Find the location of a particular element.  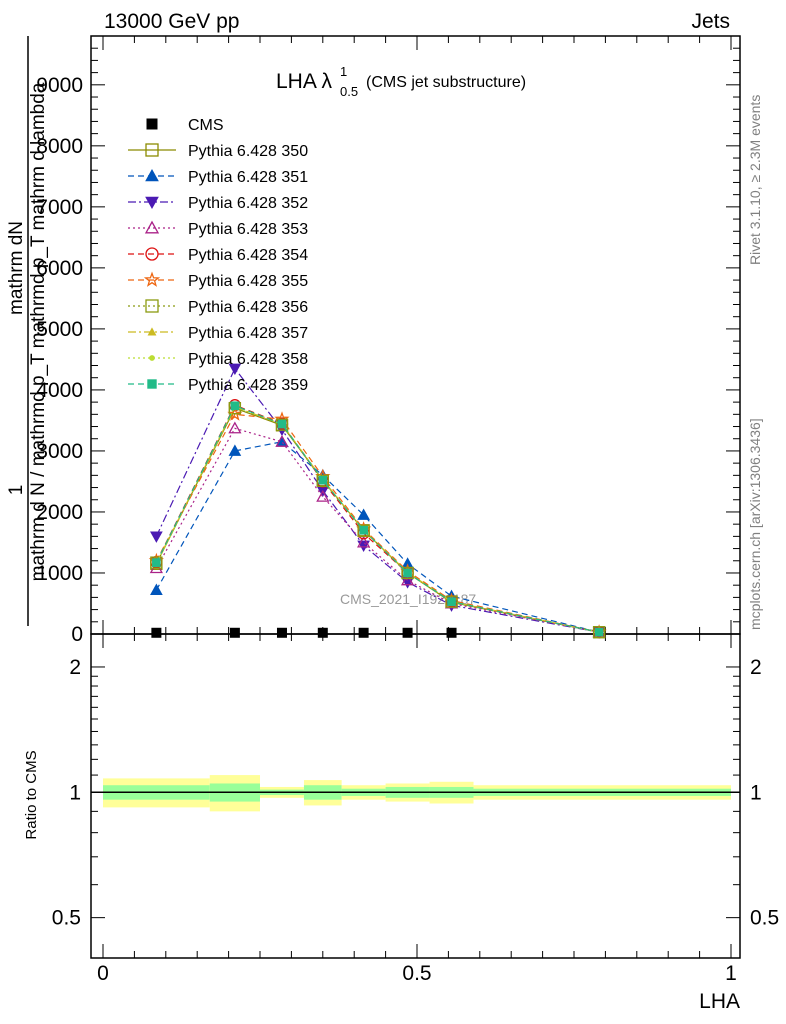

header-left: 13000 GeV pp is located at coordinates (171, 21).